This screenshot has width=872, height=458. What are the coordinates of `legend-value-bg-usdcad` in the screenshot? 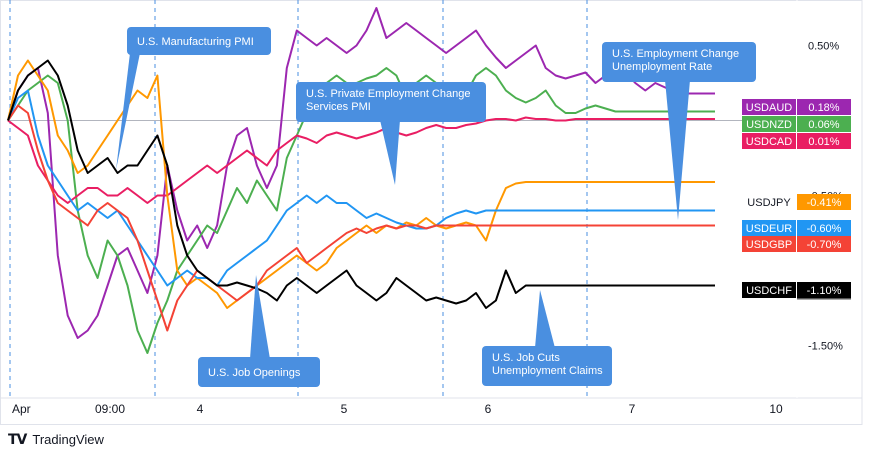 It's located at (824, 141).